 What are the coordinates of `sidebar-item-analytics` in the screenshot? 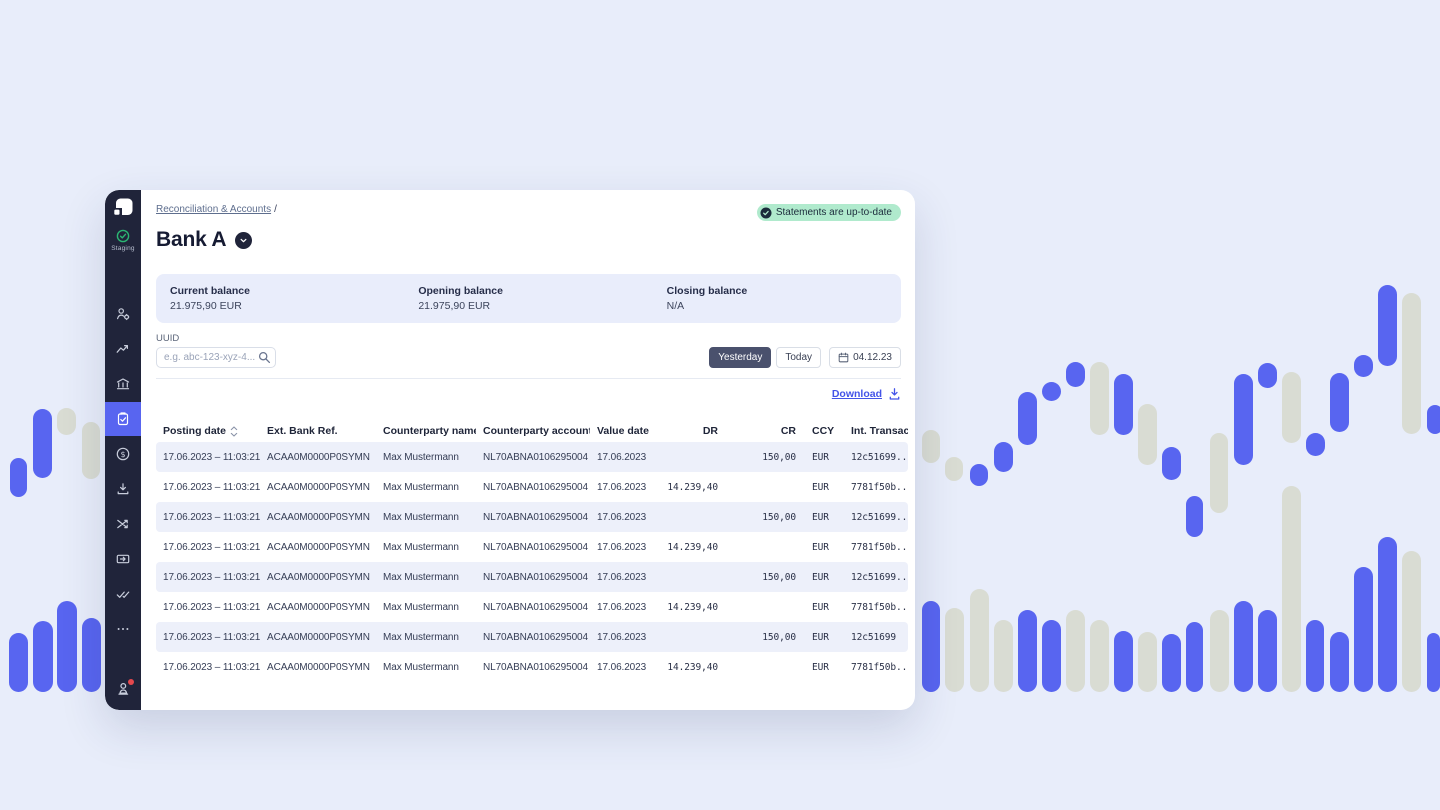 It's located at (123, 349).